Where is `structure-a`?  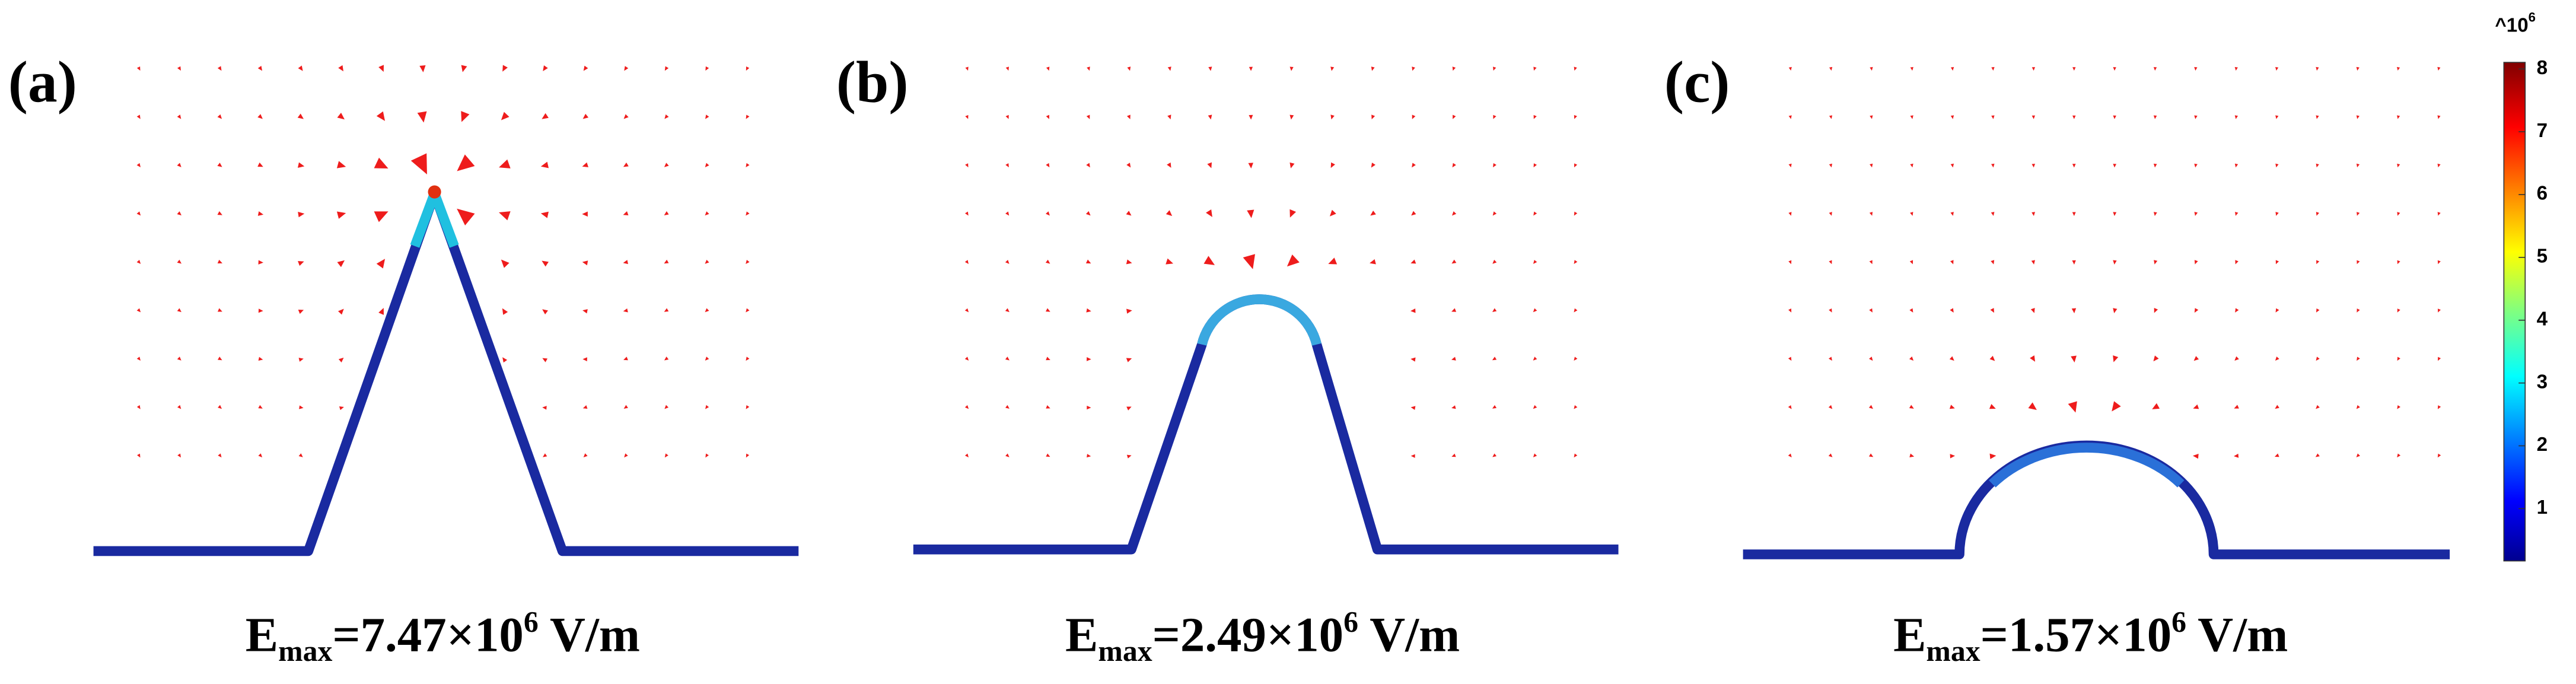
structure-a is located at coordinates (446, 372).